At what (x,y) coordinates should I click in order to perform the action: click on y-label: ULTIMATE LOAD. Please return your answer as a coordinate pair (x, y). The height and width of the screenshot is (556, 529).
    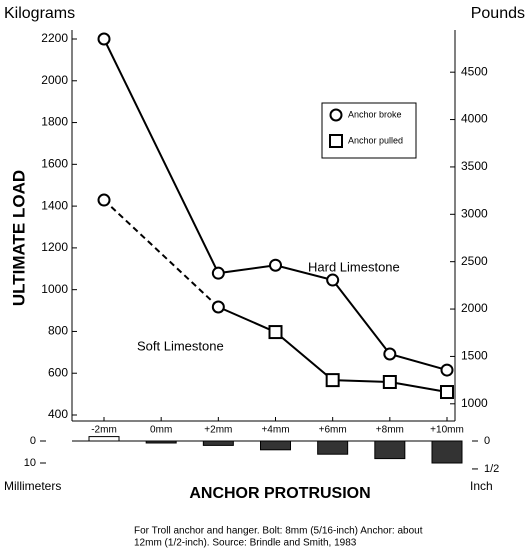
    Looking at the image, I should click on (18, 238).